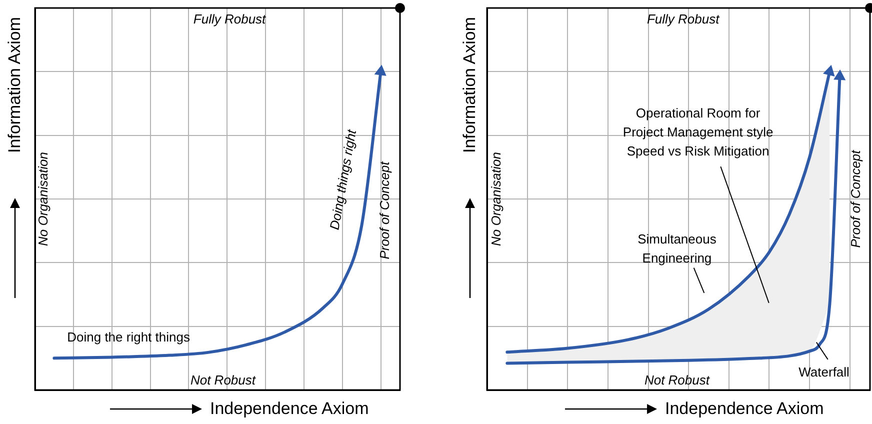 The width and height of the screenshot is (872, 424). Describe the element at coordinates (677, 248) in the screenshot. I see `annotation: Simultaneous Engineering` at that location.